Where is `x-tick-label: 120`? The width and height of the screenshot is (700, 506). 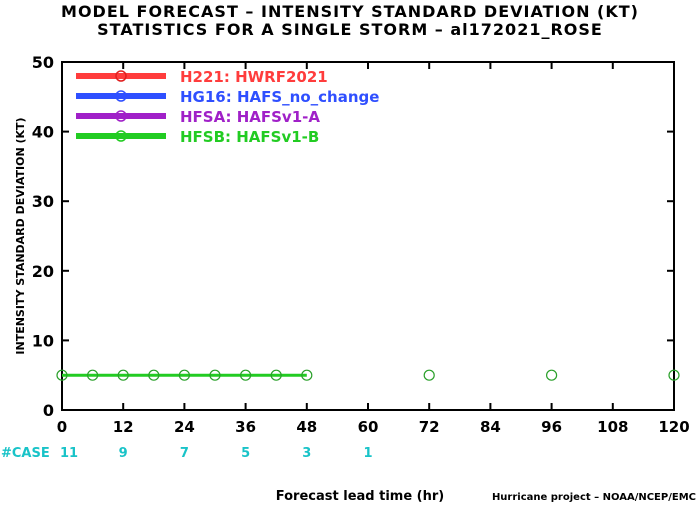 x-tick-label: 120 is located at coordinates (673, 427).